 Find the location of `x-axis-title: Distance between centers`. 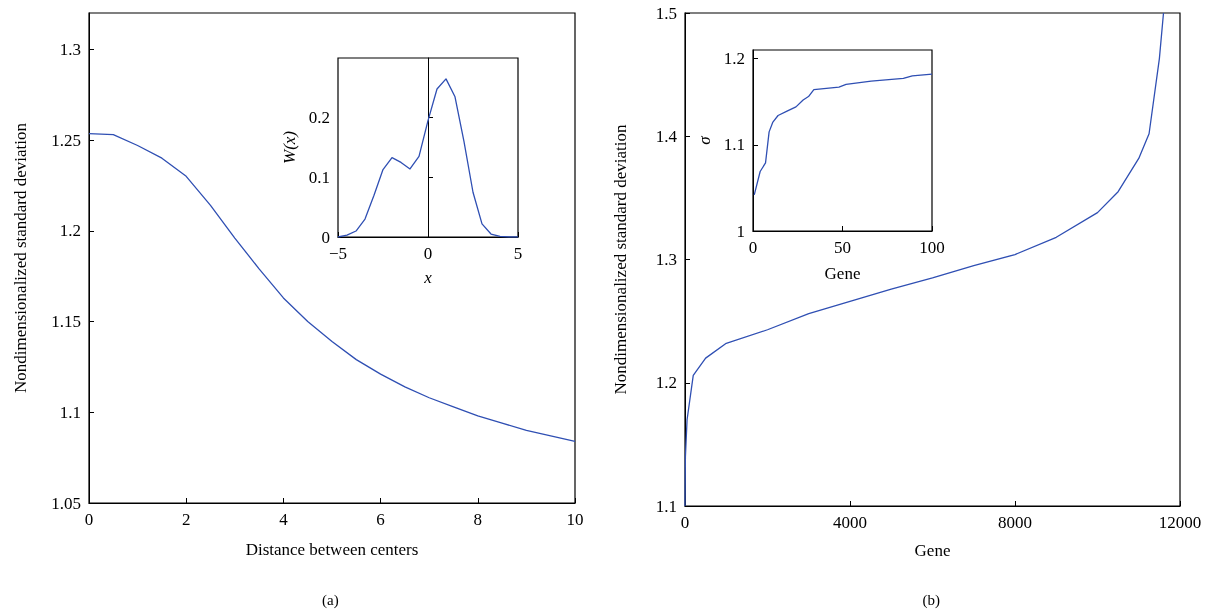

x-axis-title: Distance between centers is located at coordinates (332, 549).